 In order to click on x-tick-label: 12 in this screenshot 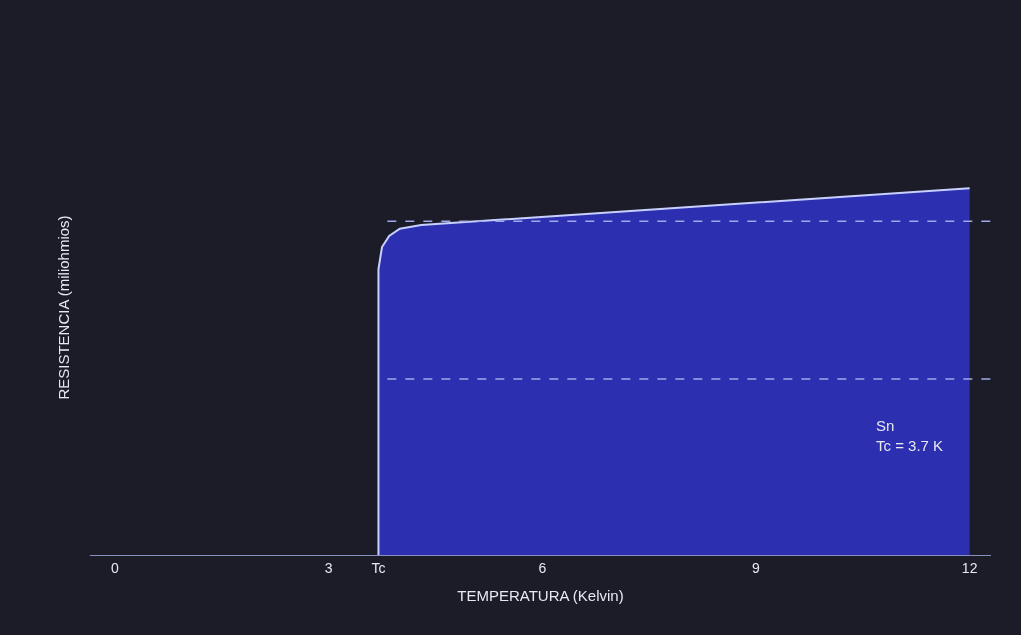, I will do `click(969, 567)`.